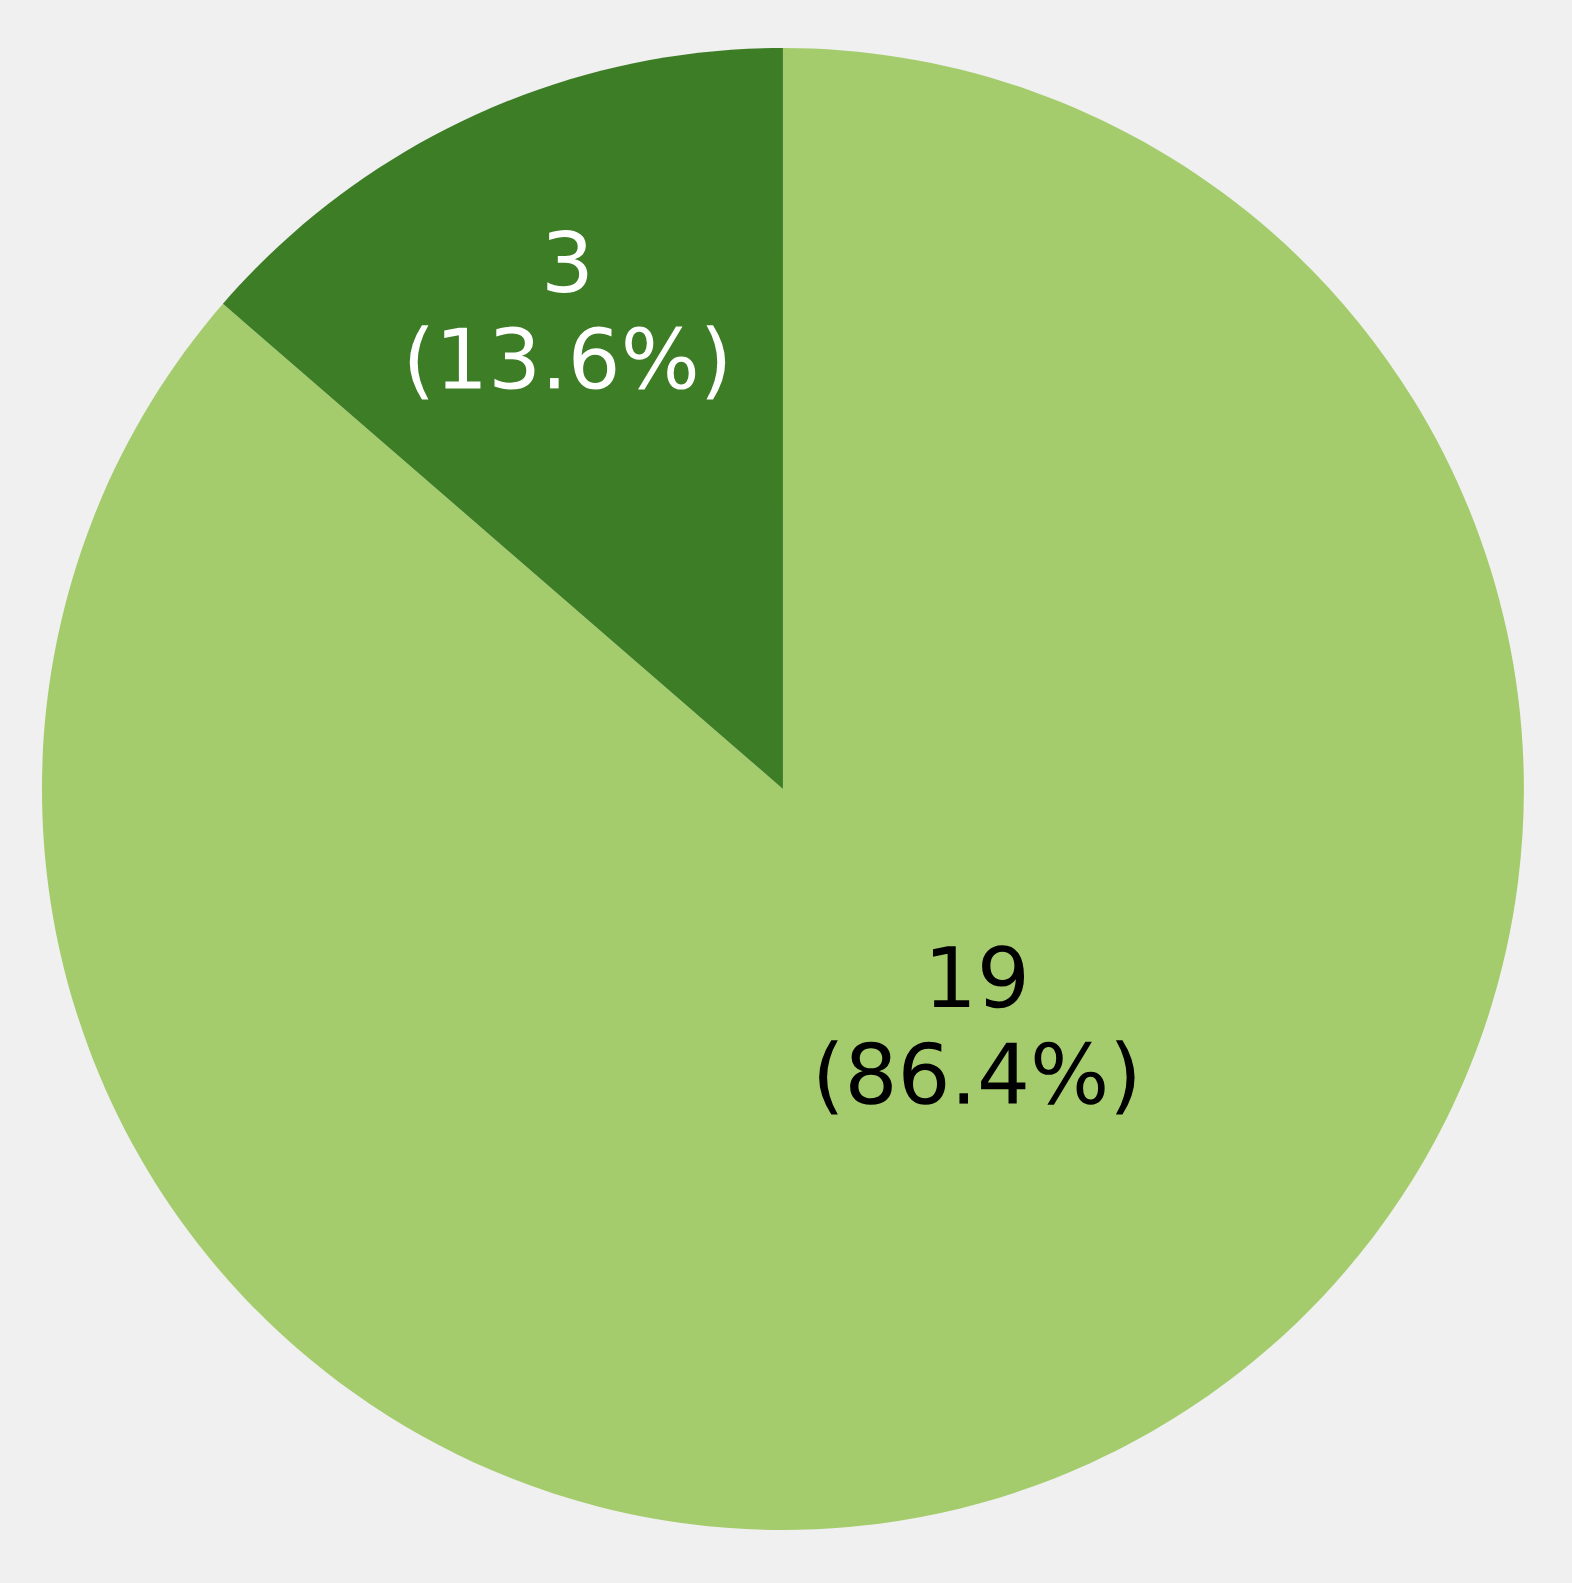 This screenshot has height=1583, width=1572. What do you see at coordinates (977, 1030) in the screenshot?
I see `data-label: 19 (86.4%)` at bounding box center [977, 1030].